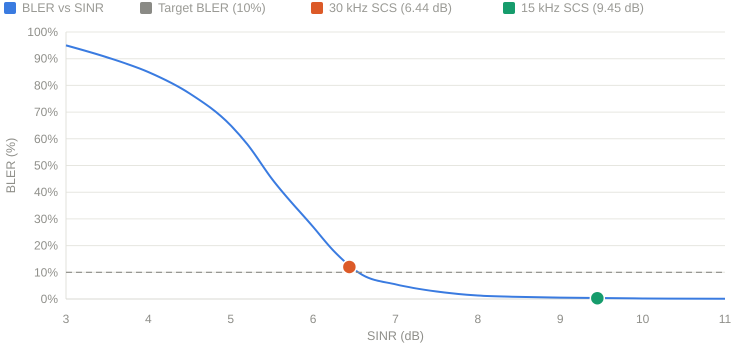  Describe the element at coordinates (42, 32) in the screenshot. I see `y-tick-label: 100%` at that location.